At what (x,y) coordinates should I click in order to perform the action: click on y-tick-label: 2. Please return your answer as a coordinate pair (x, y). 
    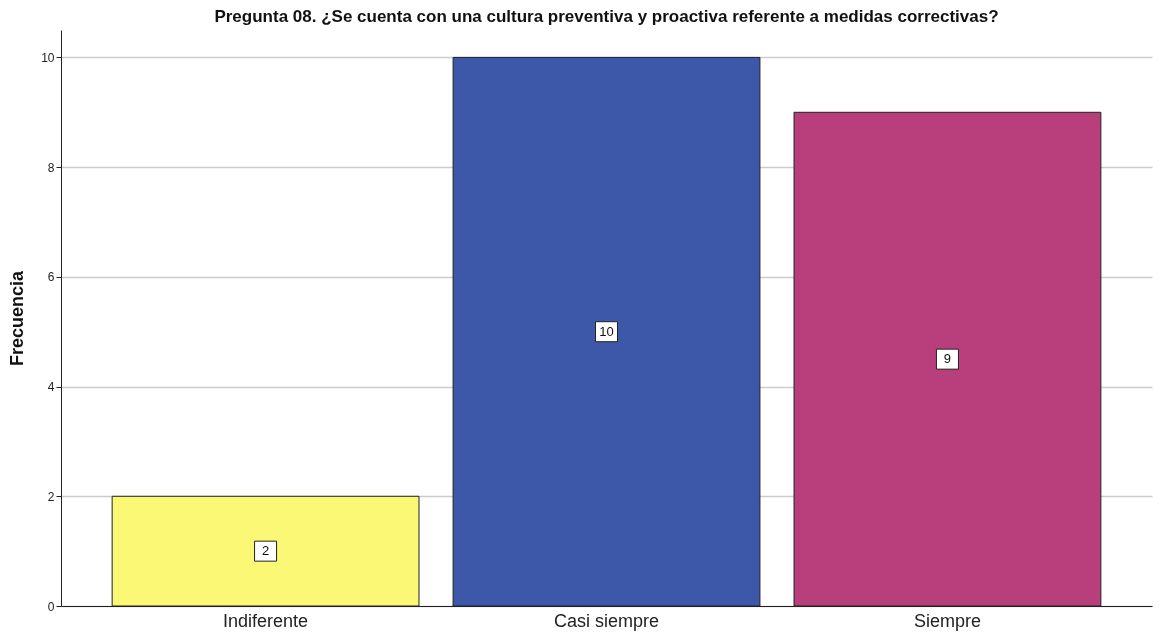
    Looking at the image, I should click on (51, 496).